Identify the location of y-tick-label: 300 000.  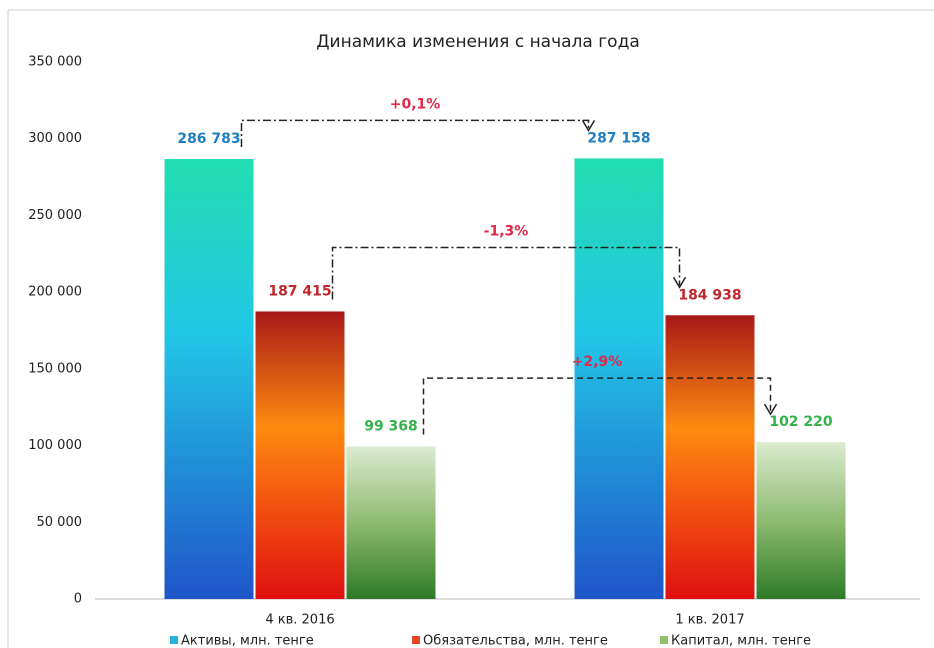
(55, 138).